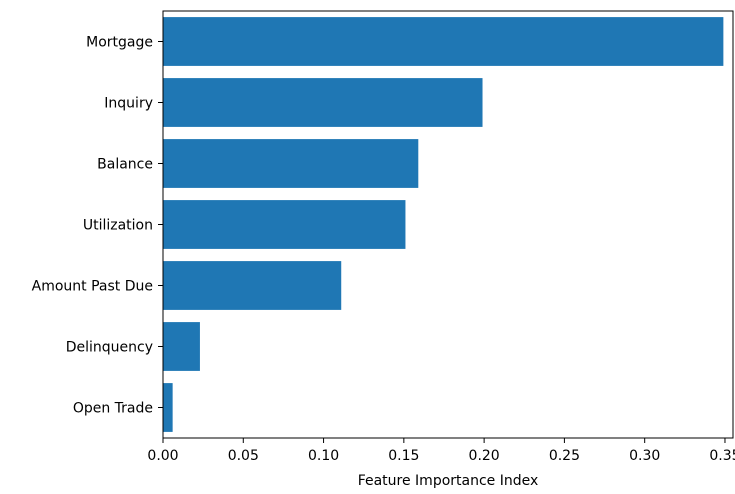 The width and height of the screenshot is (735, 494). Describe the element at coordinates (323, 102) in the screenshot. I see `bar-inquiry` at that location.